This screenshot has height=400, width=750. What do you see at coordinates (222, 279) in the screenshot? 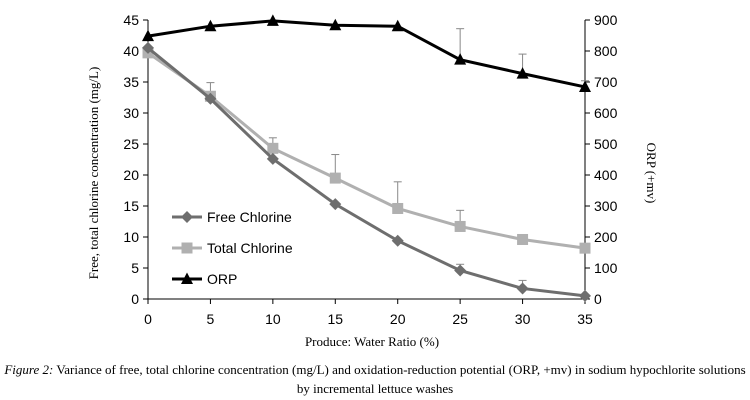
I see `legend-label: ORP` at bounding box center [222, 279].